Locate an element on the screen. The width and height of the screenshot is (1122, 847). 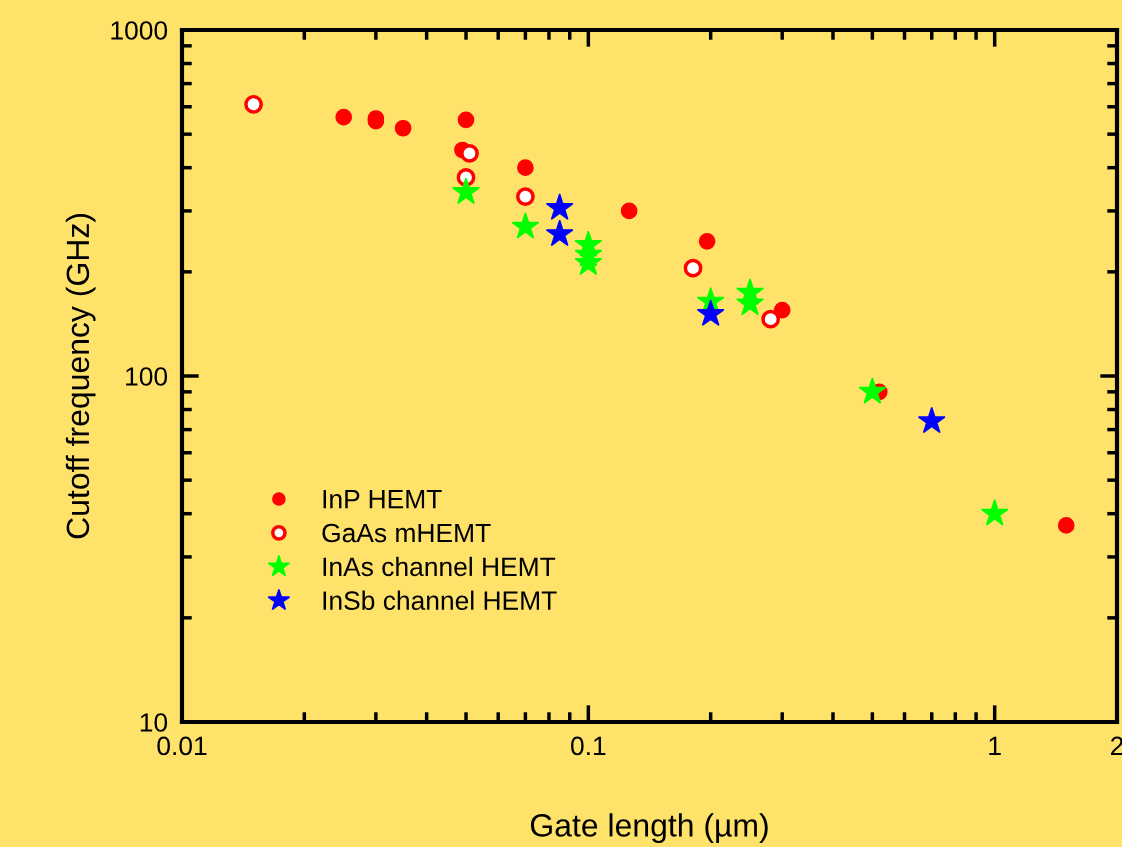
legend-label: InAs channel HEMT is located at coordinates (439, 566).